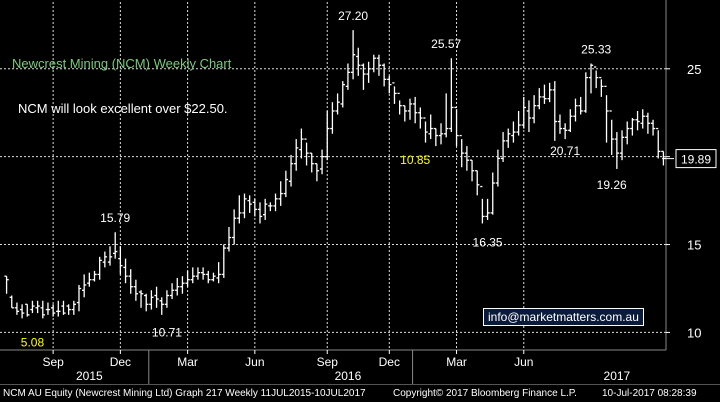  What do you see at coordinates (488, 243) in the screenshot?
I see `annotation-label: 16.35` at bounding box center [488, 243].